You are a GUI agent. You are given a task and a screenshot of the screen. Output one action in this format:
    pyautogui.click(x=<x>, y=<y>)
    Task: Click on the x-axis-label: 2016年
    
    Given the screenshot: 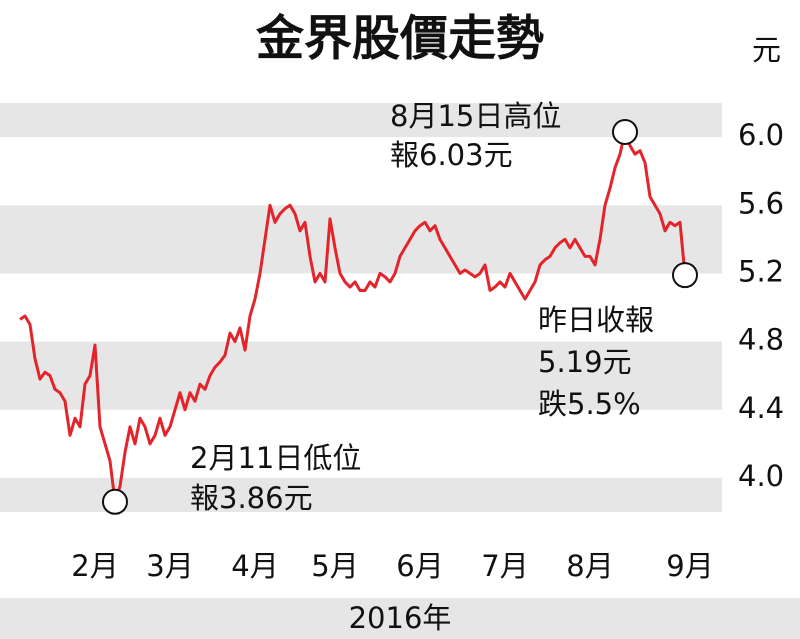 What is the action you would take?
    pyautogui.click(x=400, y=618)
    